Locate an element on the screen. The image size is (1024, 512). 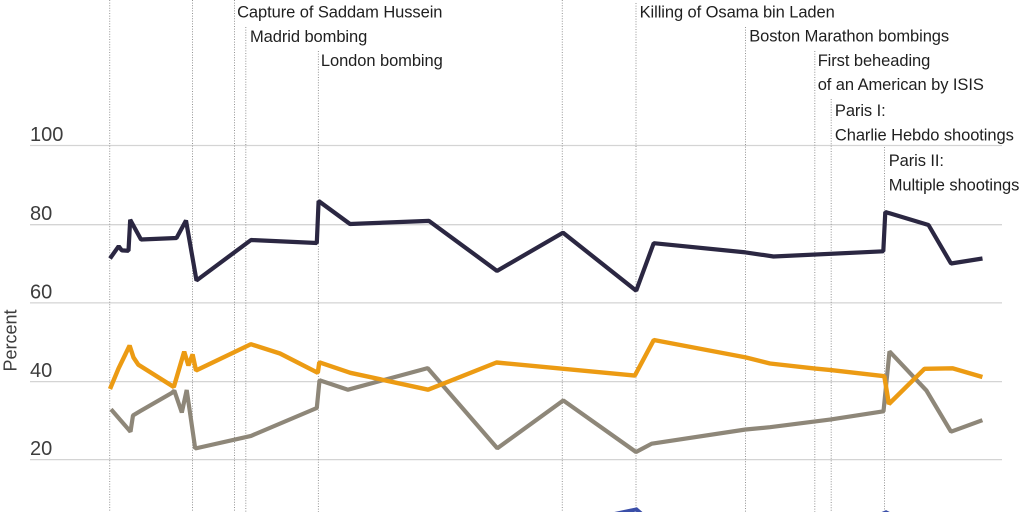
svg-text: 20 is located at coordinates (41, 449).